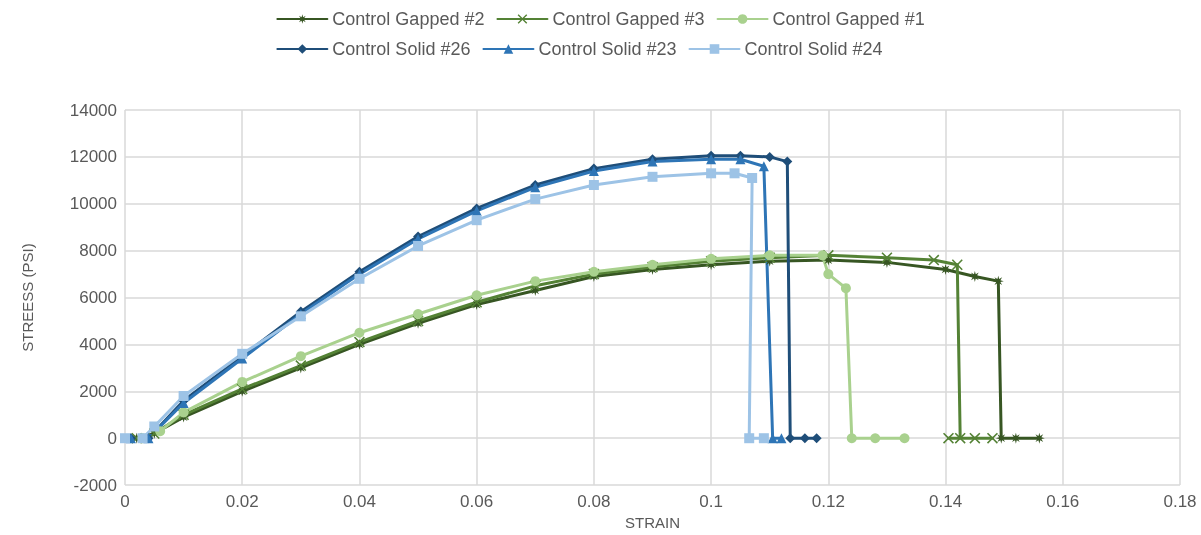 The image size is (1201, 535). I want to click on x-tick-label: 0.02, so click(242, 502).